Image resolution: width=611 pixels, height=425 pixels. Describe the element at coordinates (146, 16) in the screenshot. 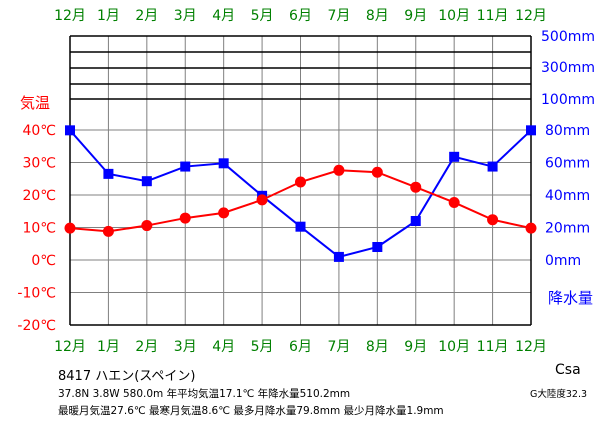

I see `month-label-top: 2月` at that location.